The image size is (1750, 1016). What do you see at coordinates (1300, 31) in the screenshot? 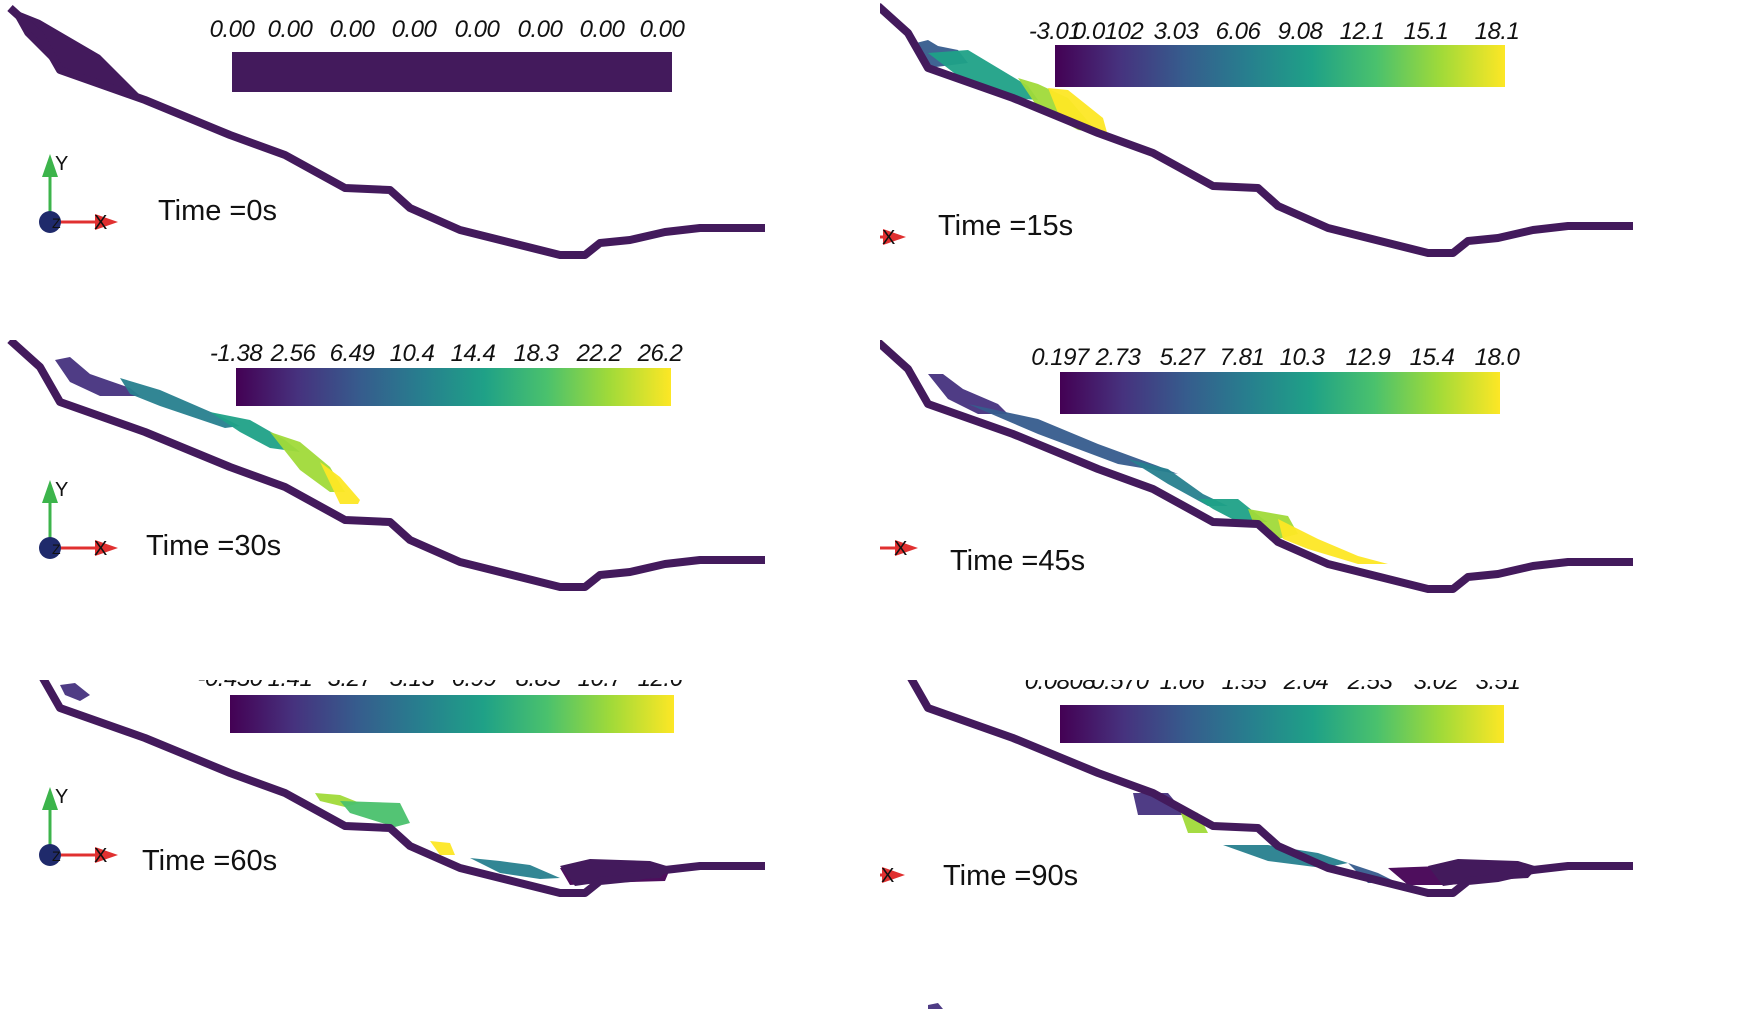
I see `colorbar-tick-label: 9.08` at bounding box center [1300, 31].